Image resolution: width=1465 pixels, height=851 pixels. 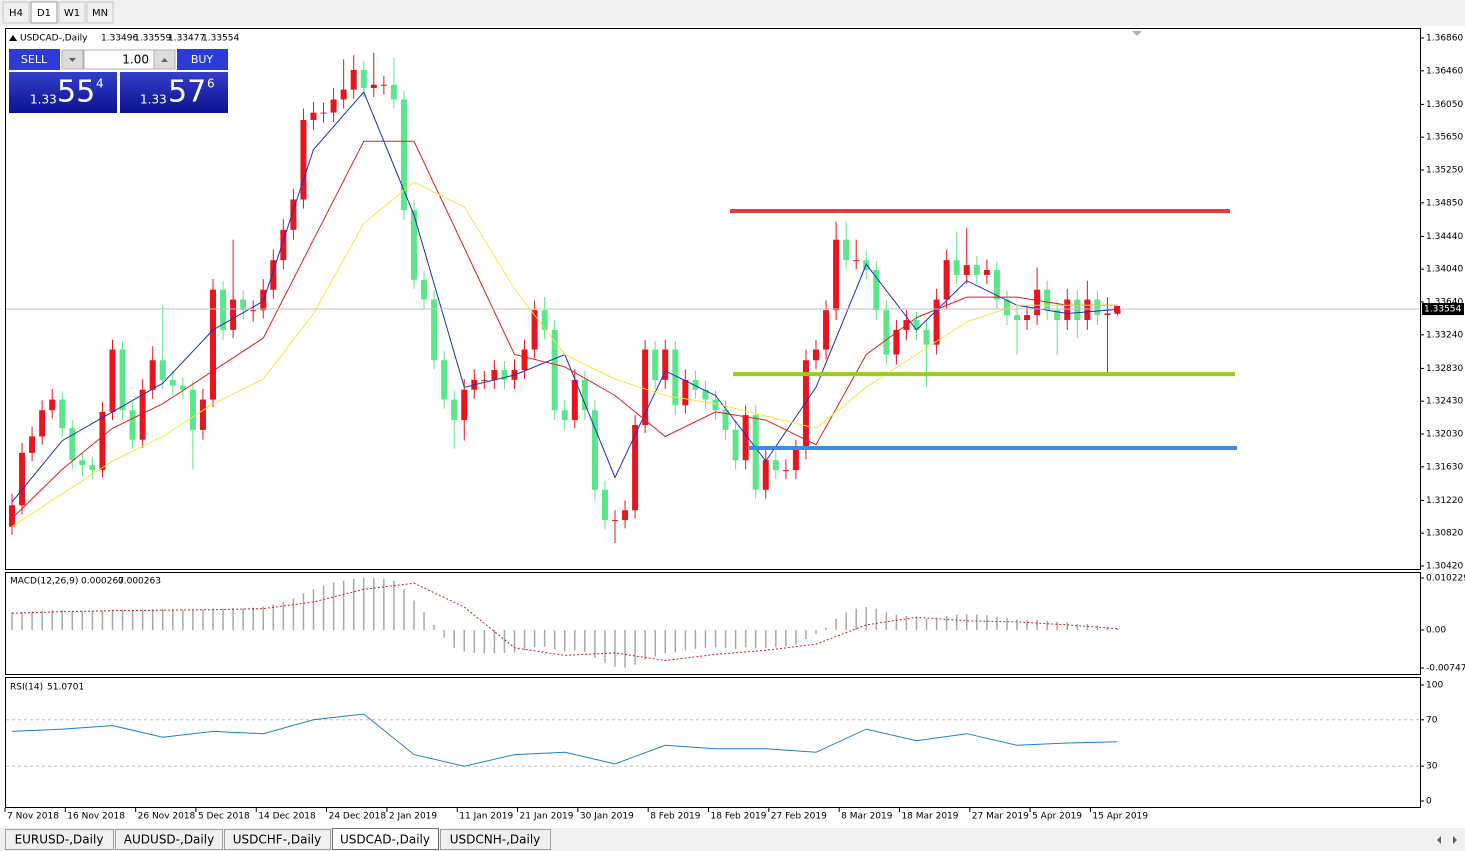 I want to click on tab-label: USDCHF-,Daily, so click(x=277, y=840).